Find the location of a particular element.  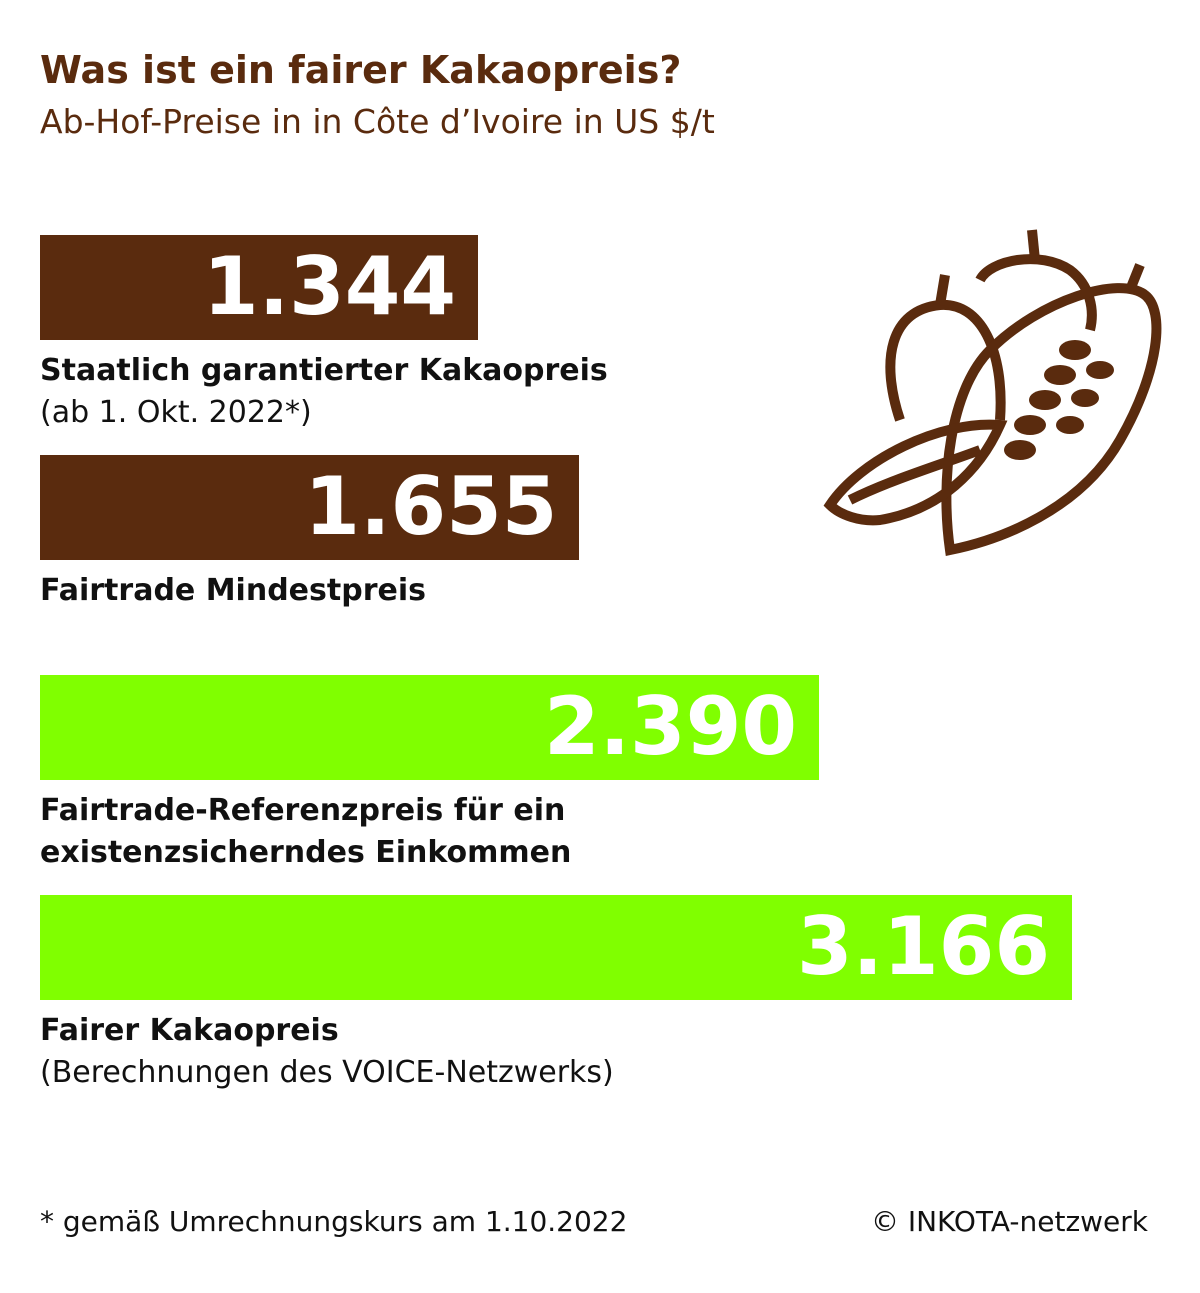

cocoa-icon is located at coordinates (992, 392).